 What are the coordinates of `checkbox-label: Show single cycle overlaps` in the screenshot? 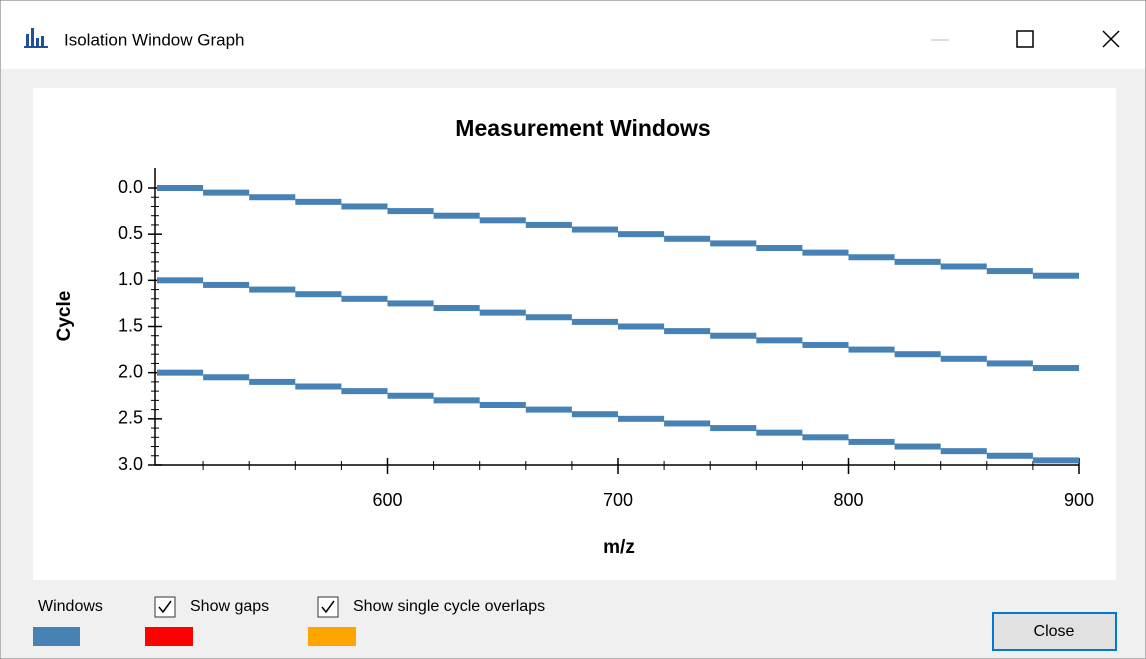 It's located at (449, 606).